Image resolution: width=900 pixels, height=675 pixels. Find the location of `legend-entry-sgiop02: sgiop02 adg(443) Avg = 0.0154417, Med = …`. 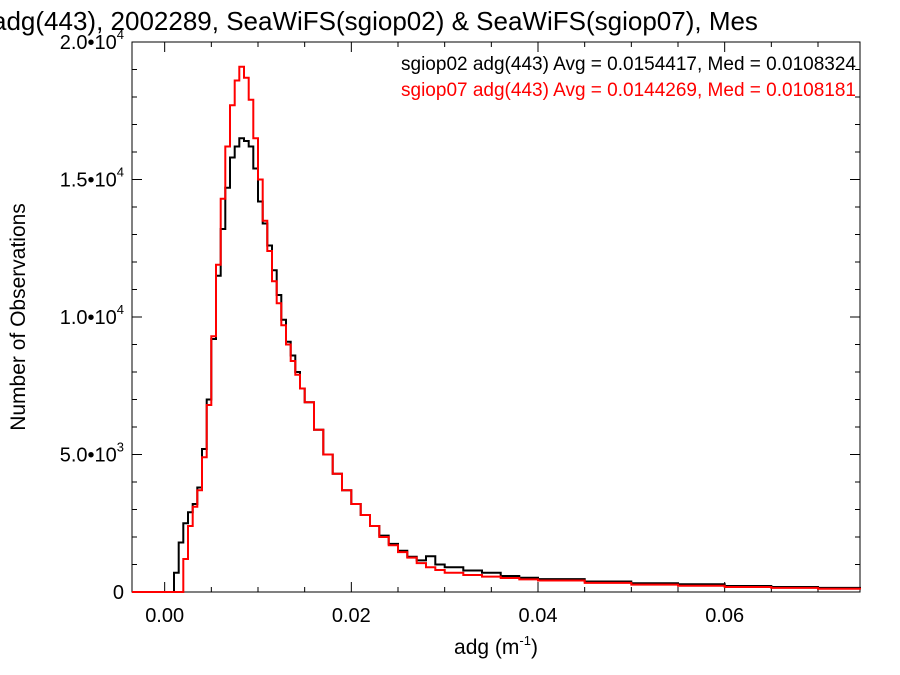

legend-entry-sgiop02: sgiop02 adg(443) Avg = 0.0154417, Med = … is located at coordinates (628, 64).